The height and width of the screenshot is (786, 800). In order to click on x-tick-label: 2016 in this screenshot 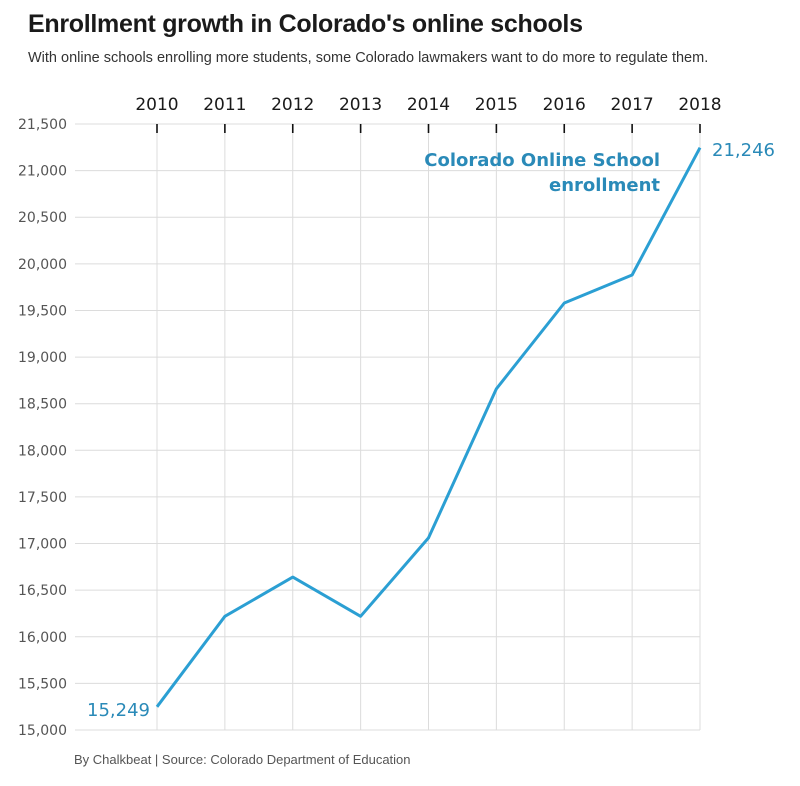, I will do `click(564, 105)`.